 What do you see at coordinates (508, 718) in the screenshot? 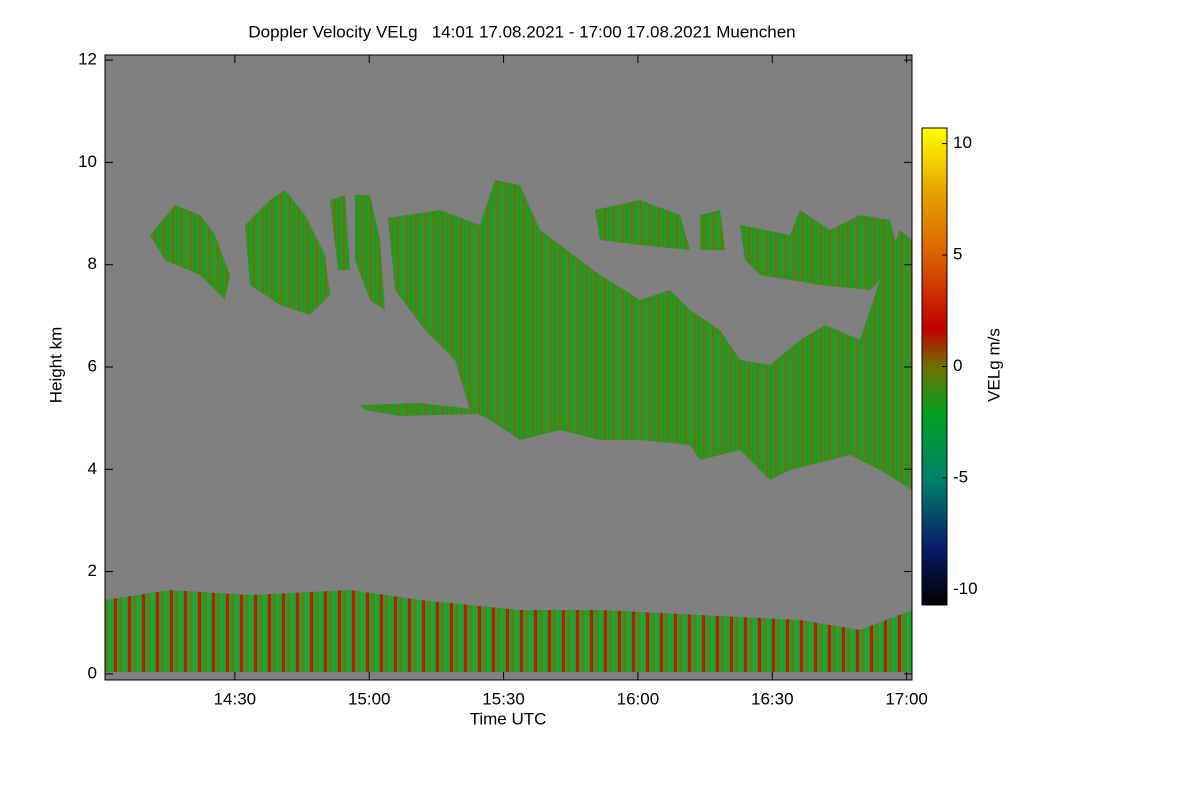
I see `x-axis-label: Time UTC` at bounding box center [508, 718].